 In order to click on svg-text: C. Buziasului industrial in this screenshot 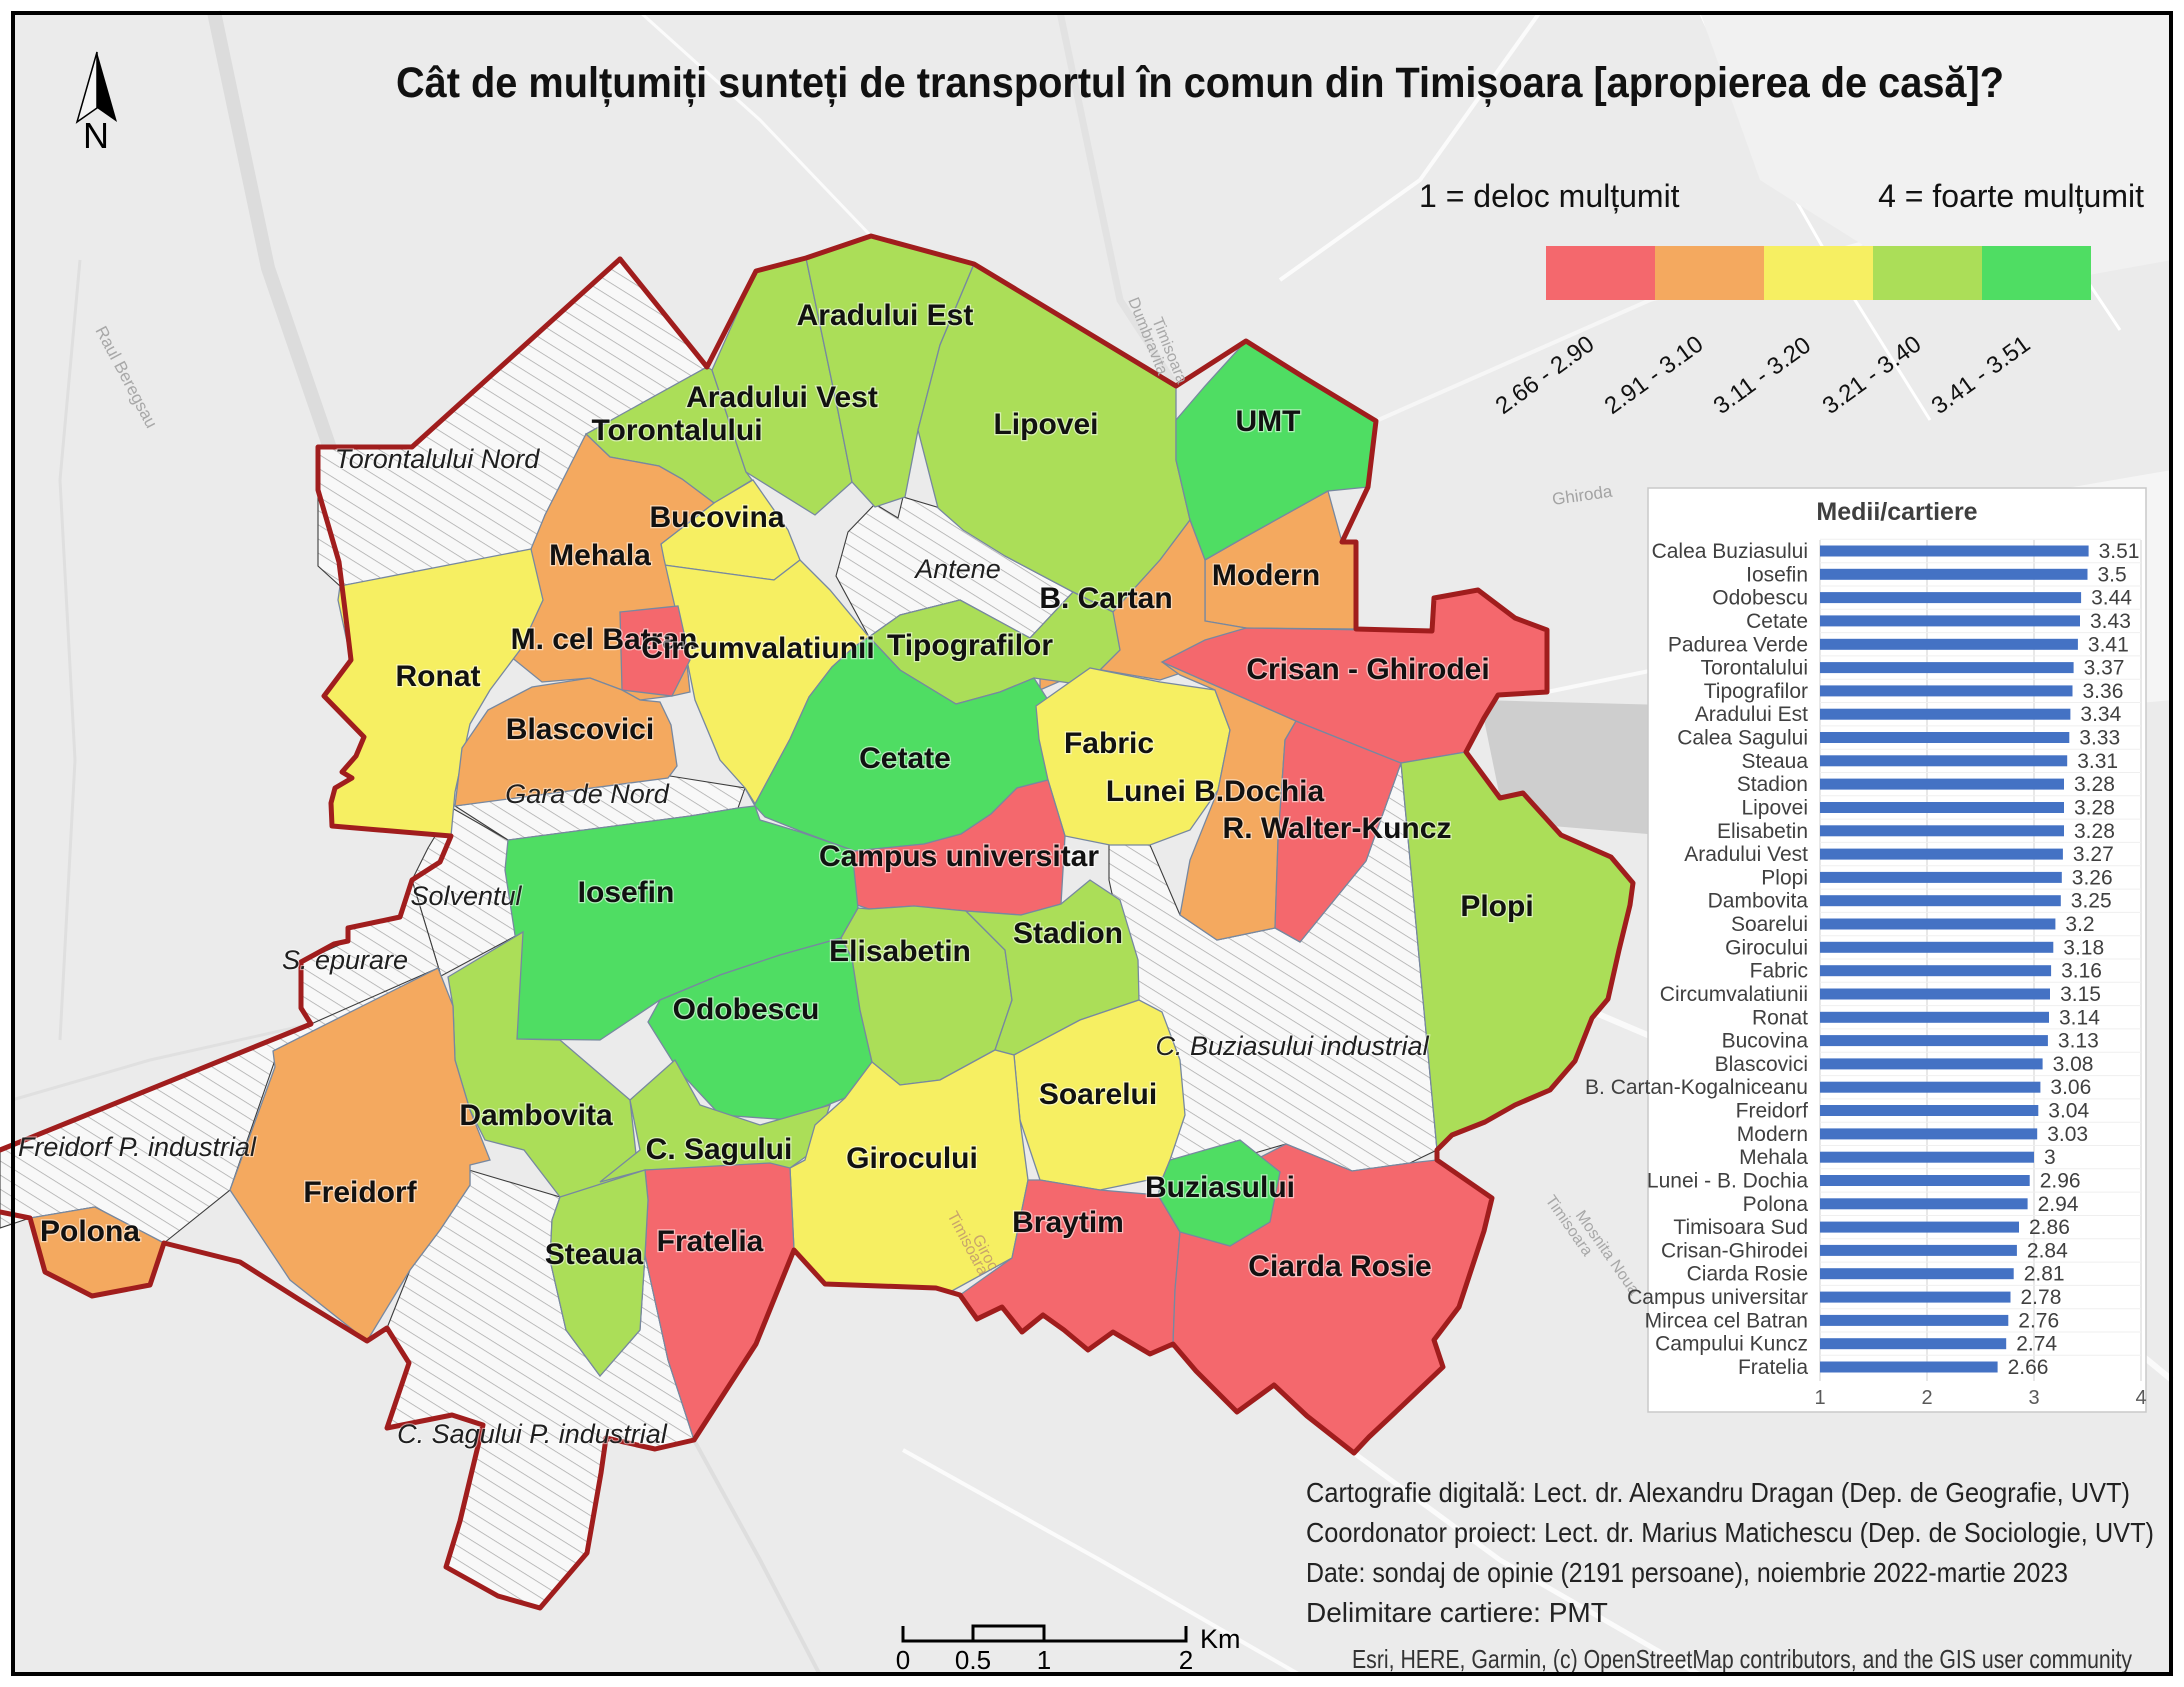, I will do `click(1292, 1046)`.